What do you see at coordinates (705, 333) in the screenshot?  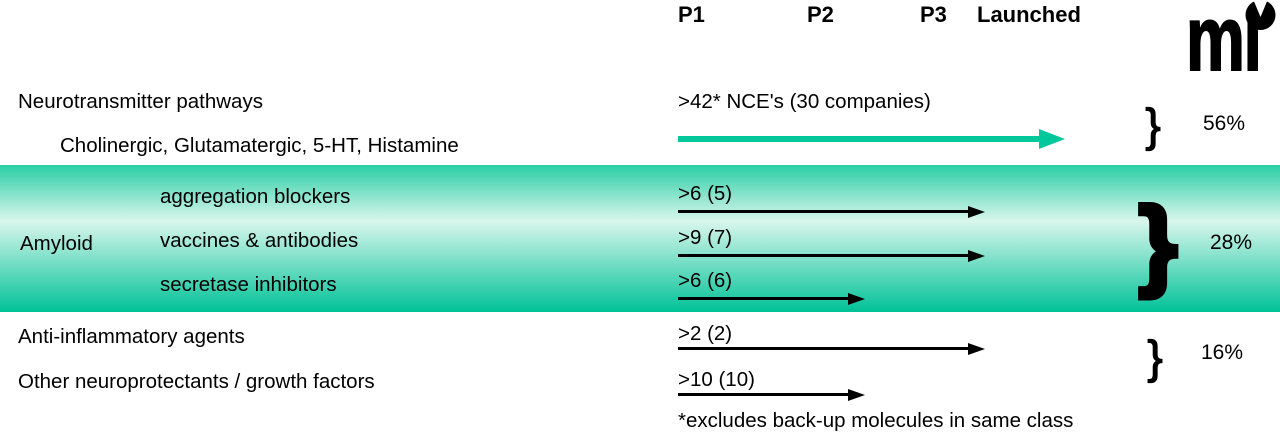 I see `other-row-count: >2 (2)` at bounding box center [705, 333].